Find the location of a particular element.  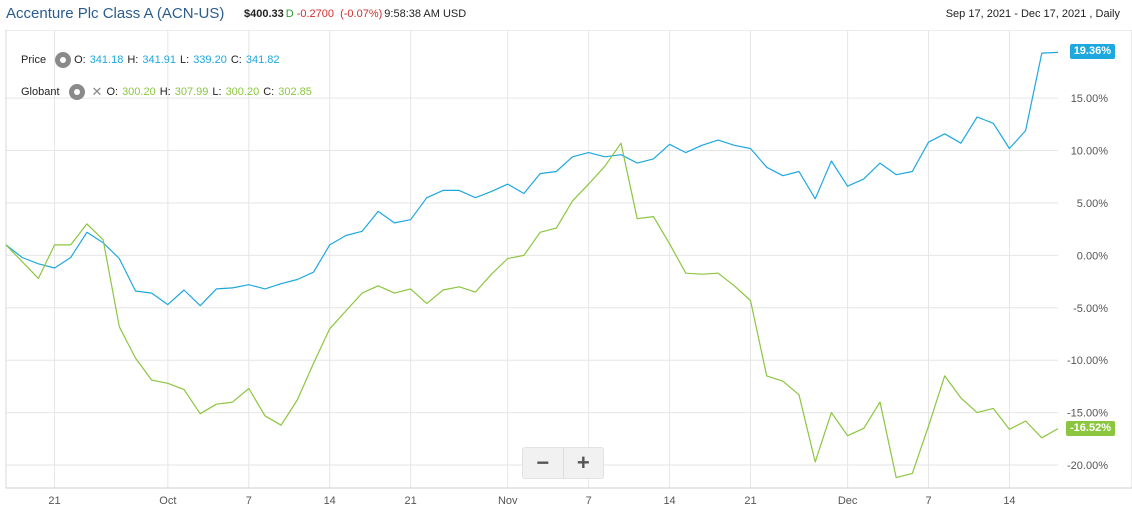

date-range: Sep 17, 2021 - Dec 17, 2021 , Daily is located at coordinates (1032, 14).